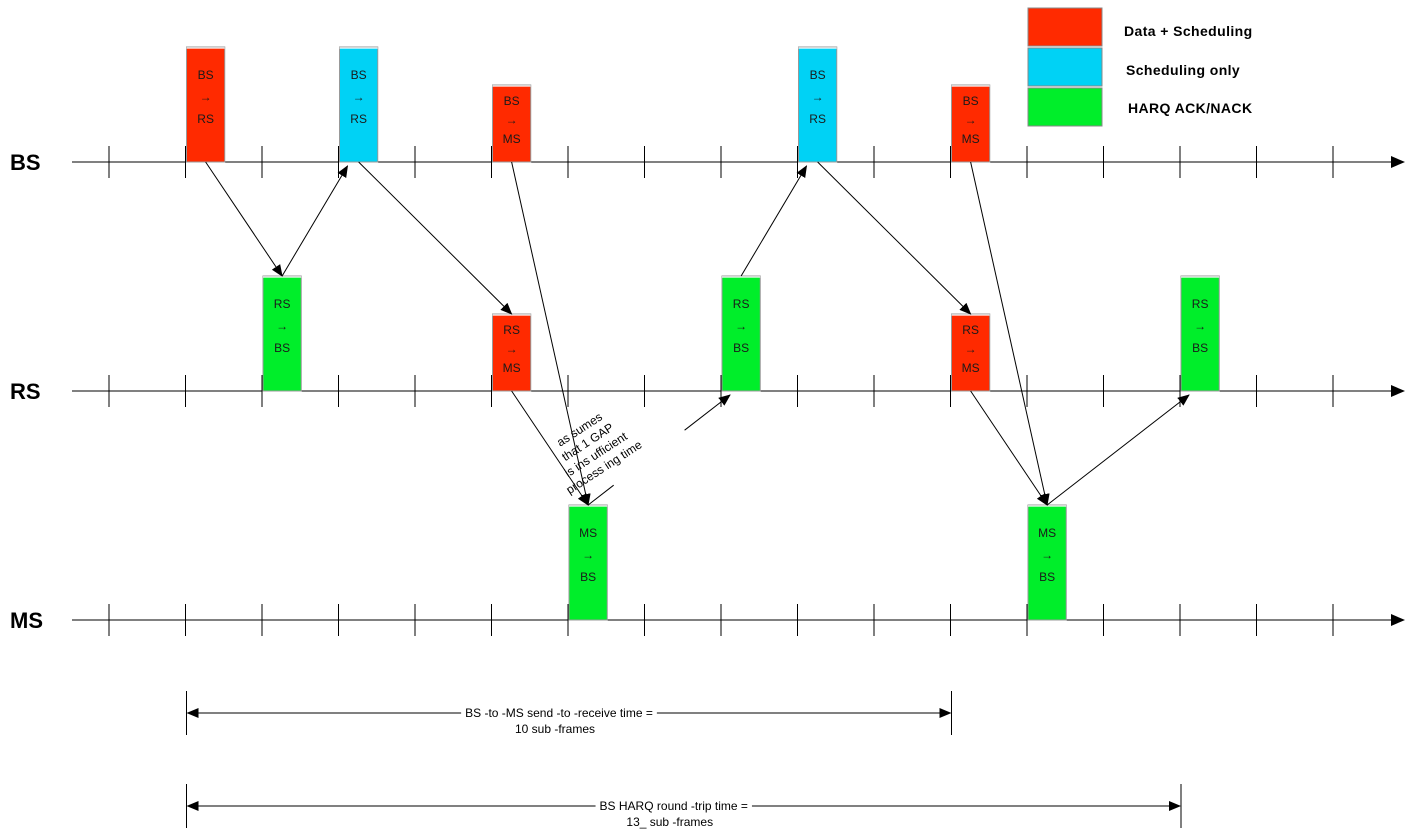 This screenshot has width=1424, height=831. Describe the element at coordinates (25, 162) in the screenshot. I see `timeline-label-bs: BS` at that location.